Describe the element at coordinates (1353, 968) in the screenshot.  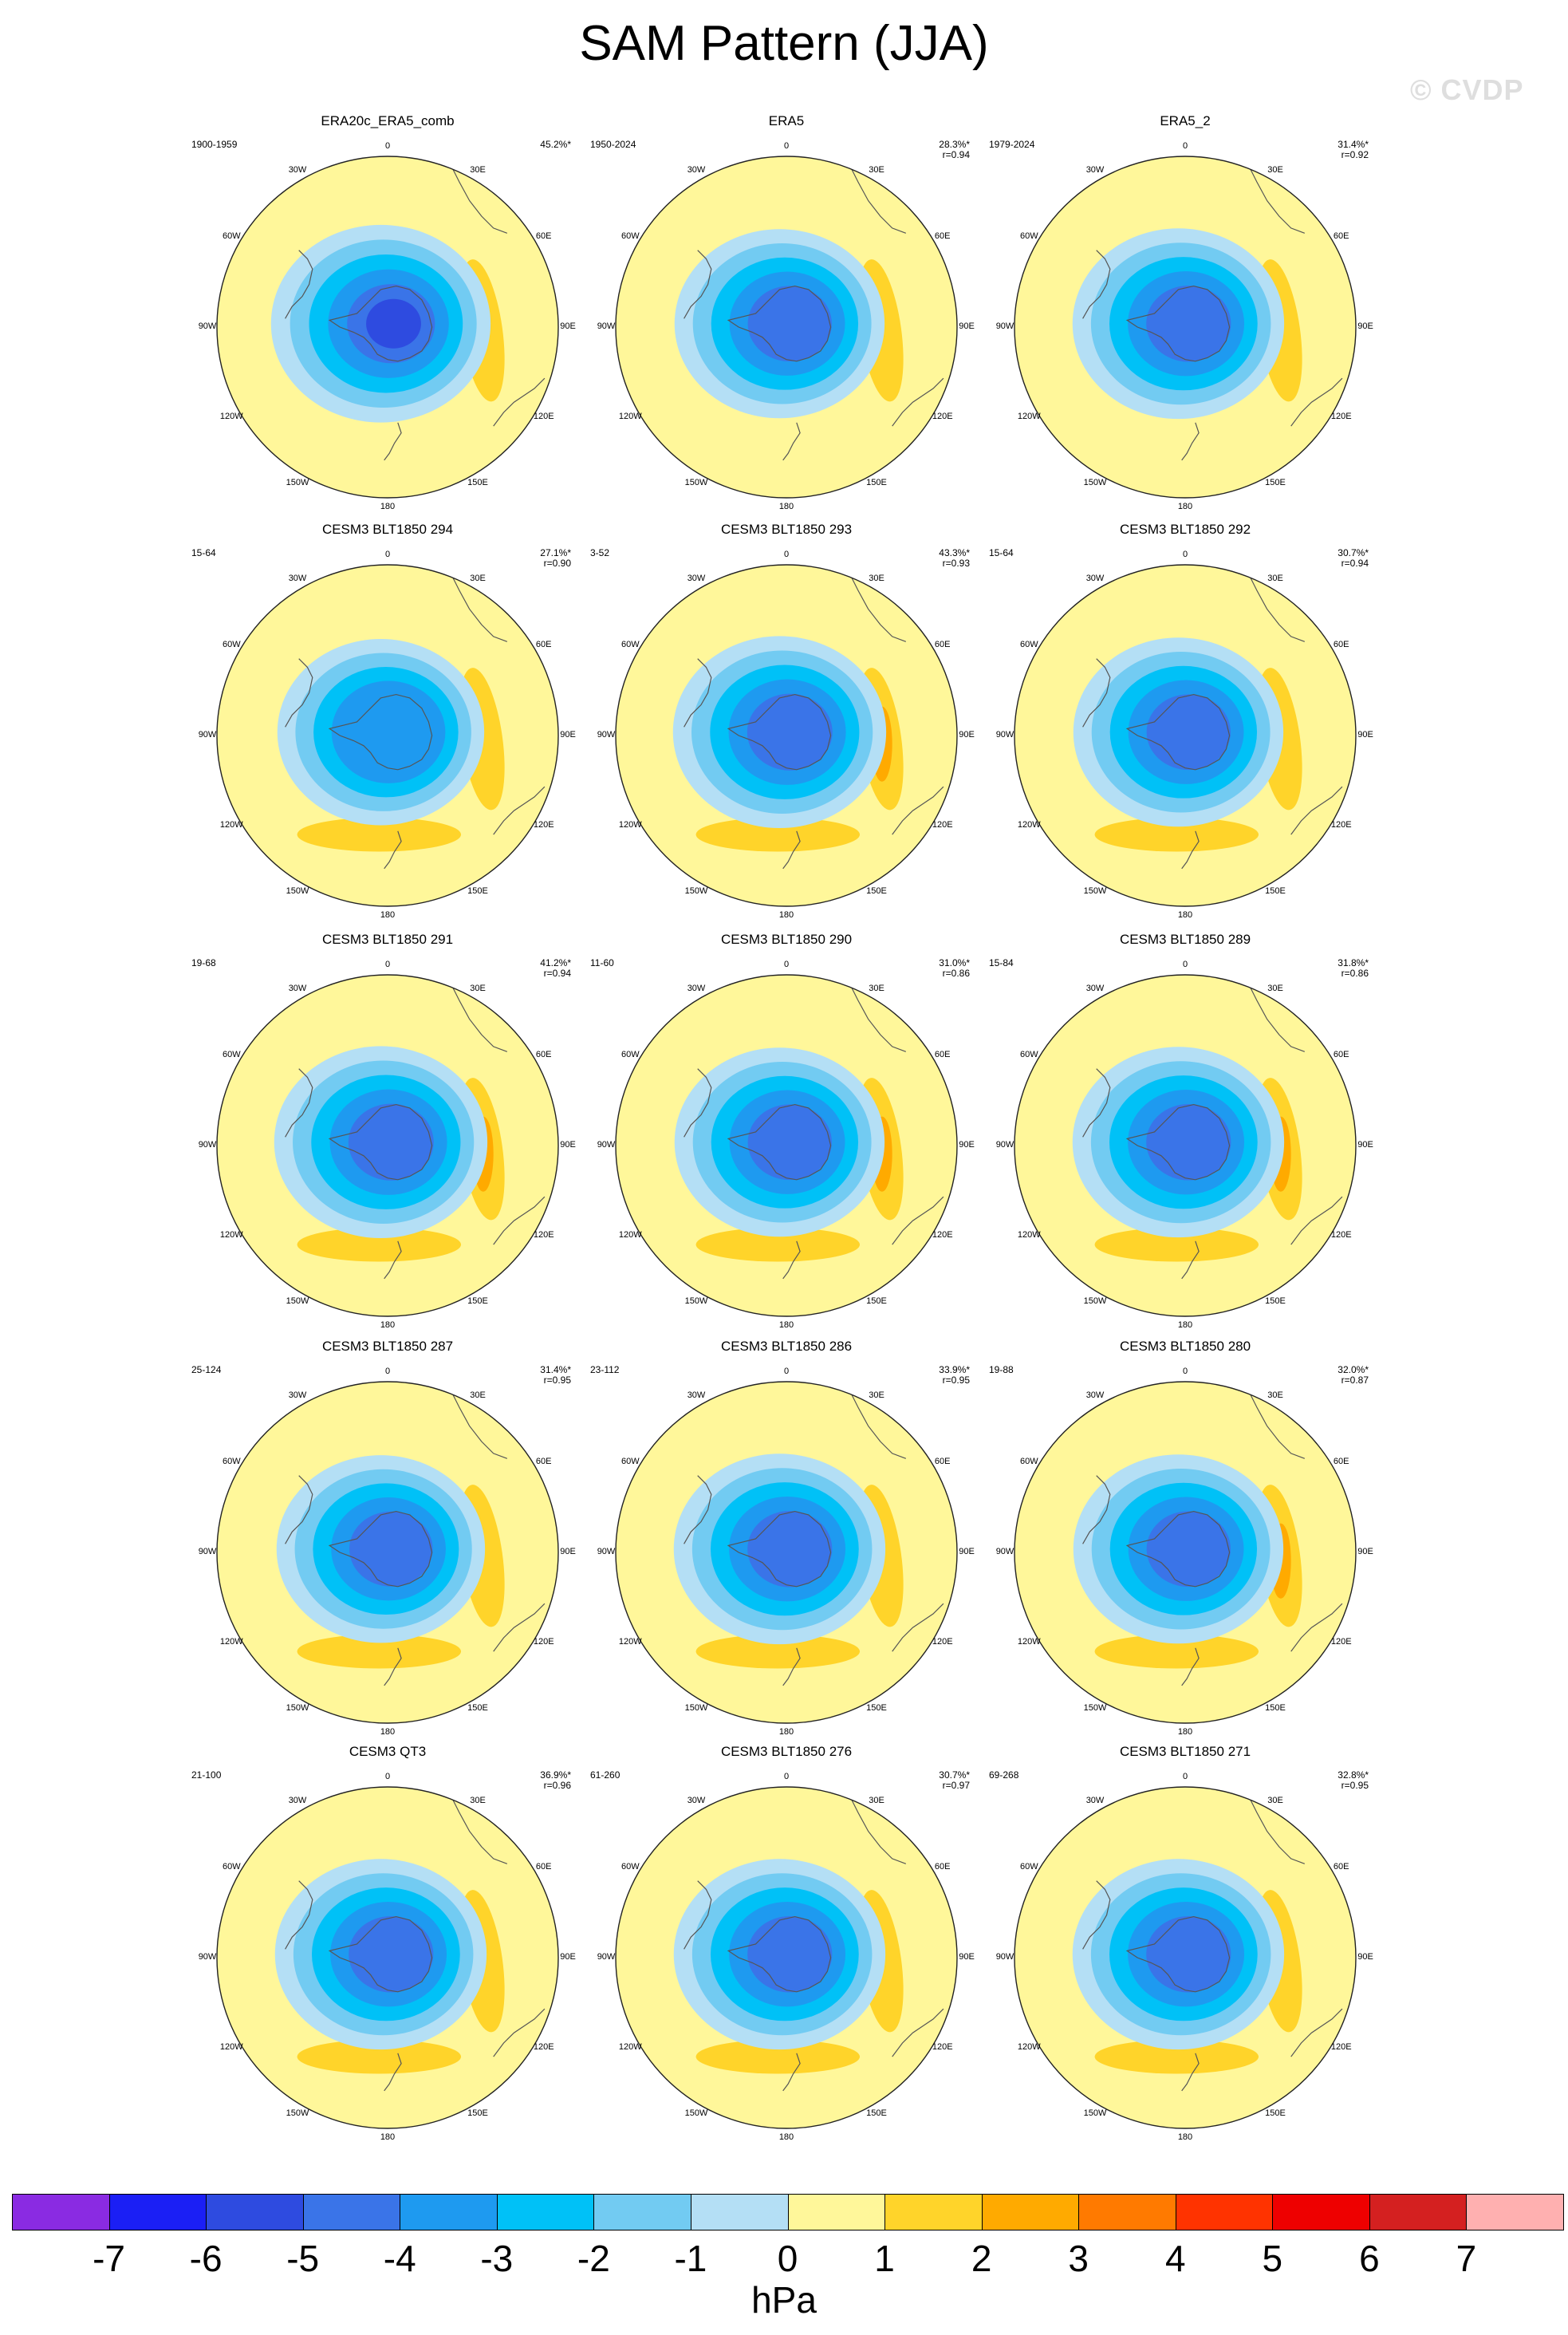
I see `panel-stats: 31.8%* r=0.86` at that location.